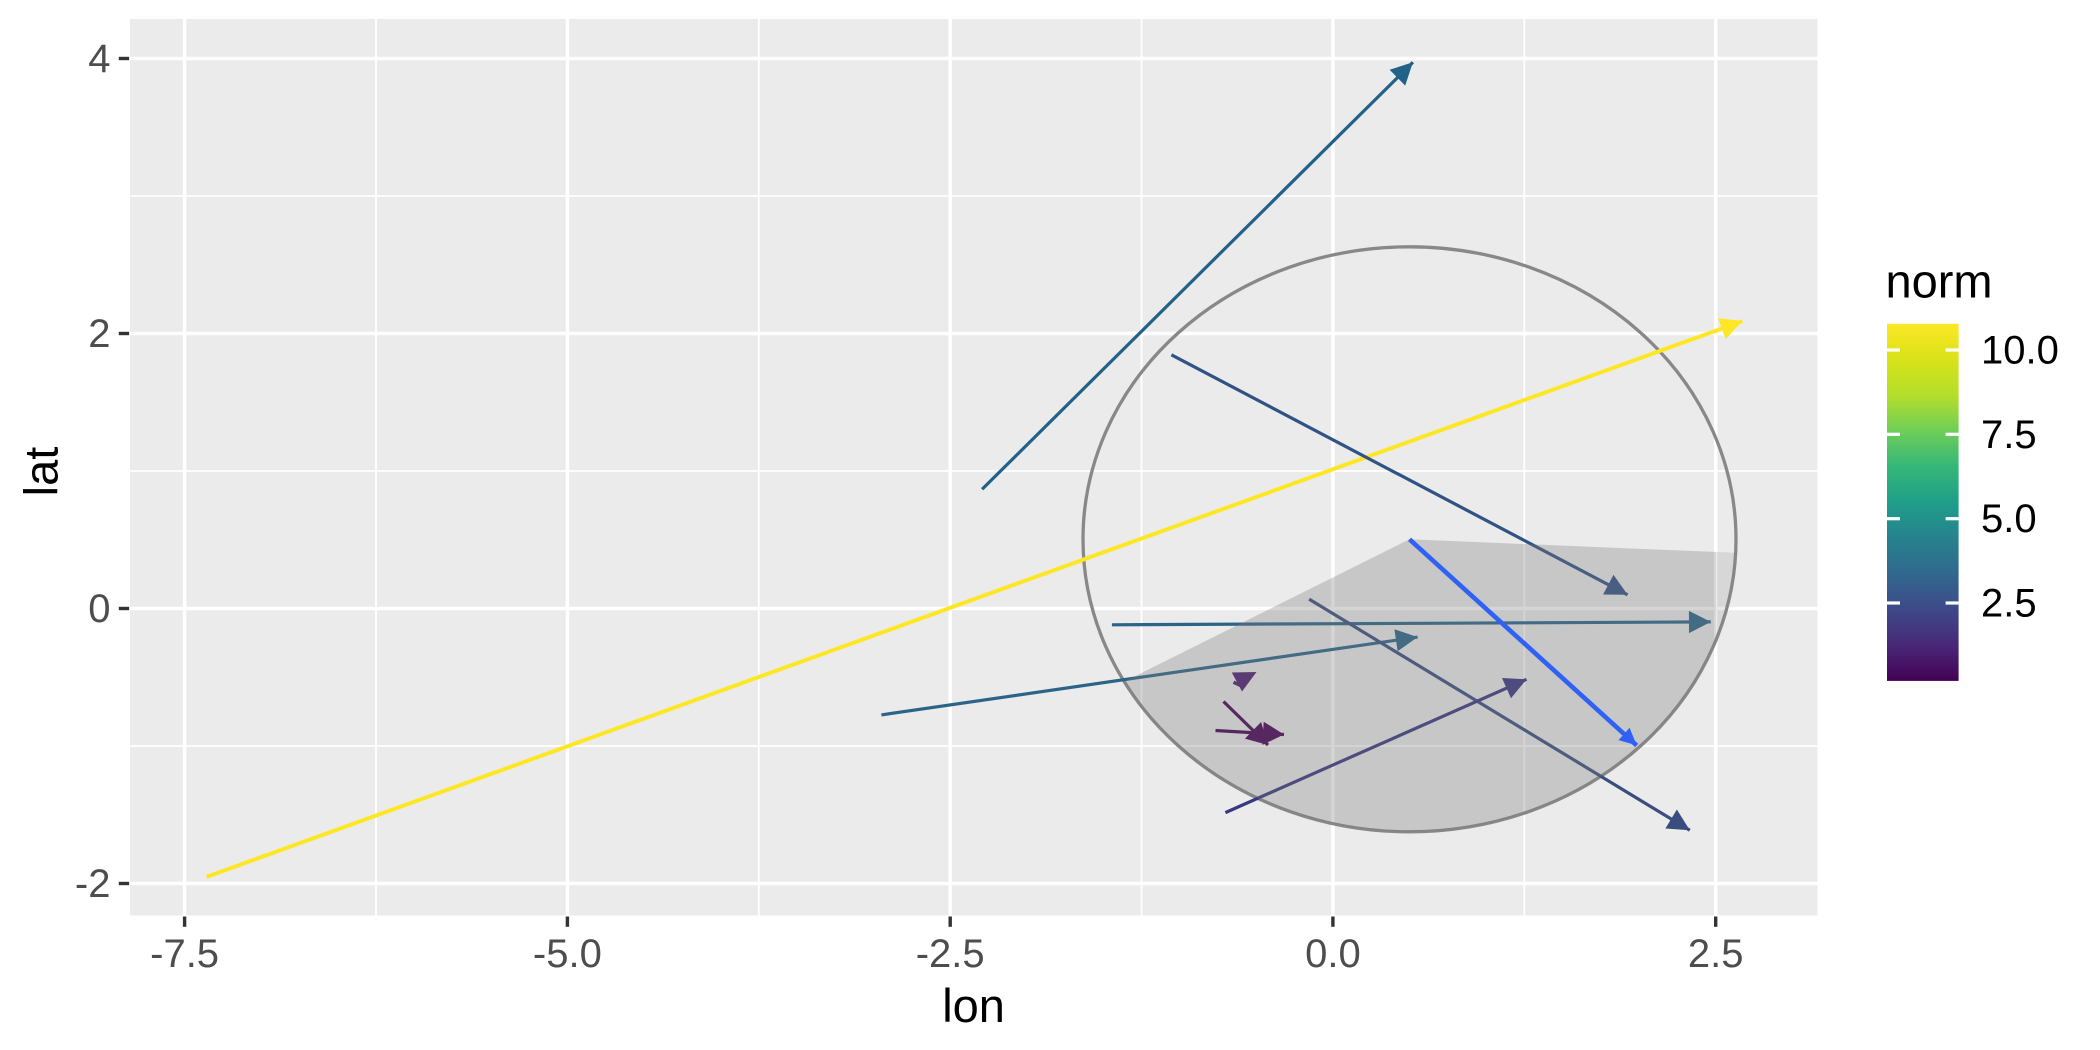  What do you see at coordinates (567, 954) in the screenshot?
I see `svg-text: -5.0` at bounding box center [567, 954].